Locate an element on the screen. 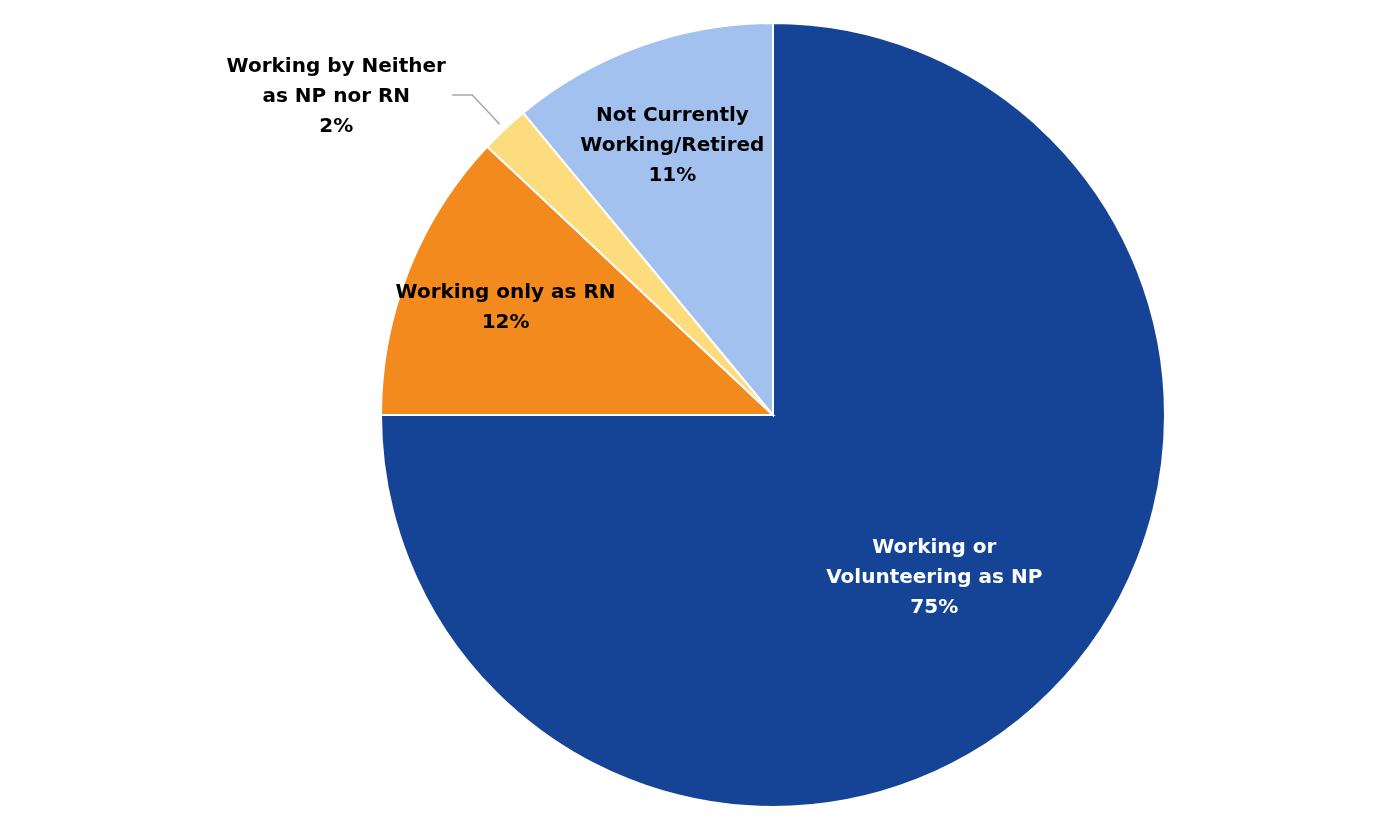  data-label: 75% is located at coordinates (934, 606).